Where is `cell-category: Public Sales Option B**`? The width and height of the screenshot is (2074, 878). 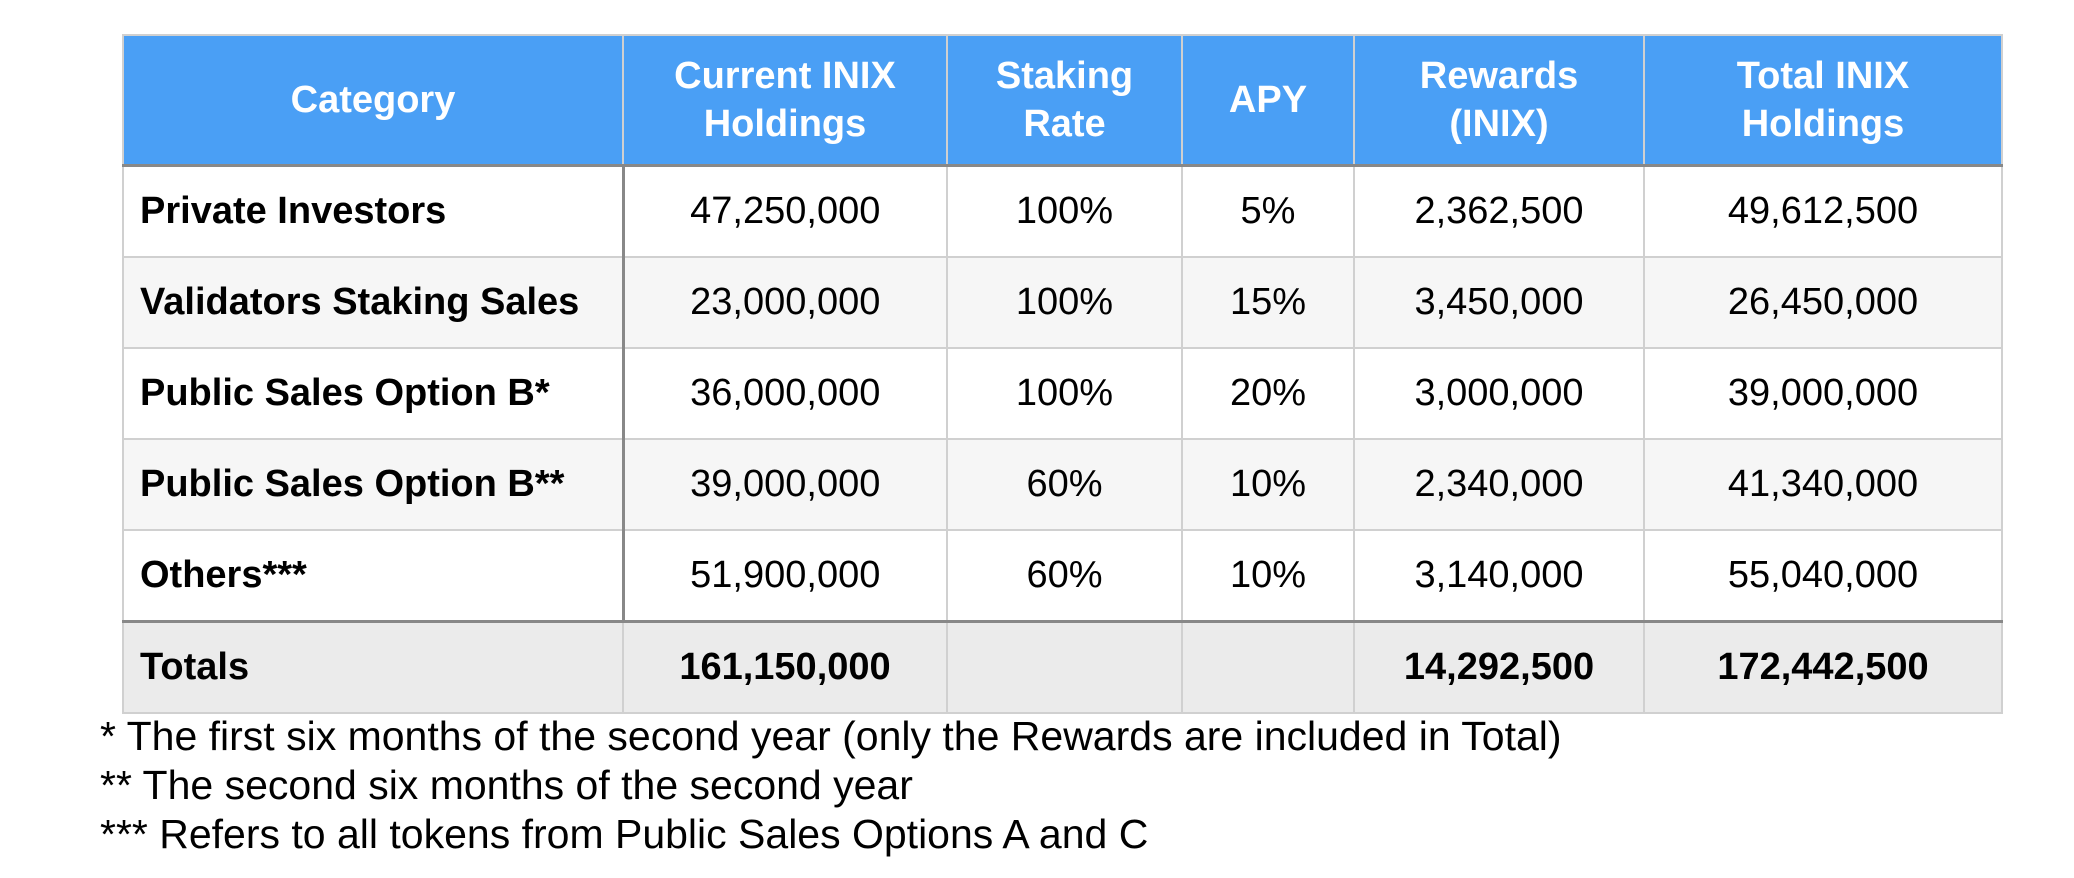 cell-category: Public Sales Option B** is located at coordinates (373, 484).